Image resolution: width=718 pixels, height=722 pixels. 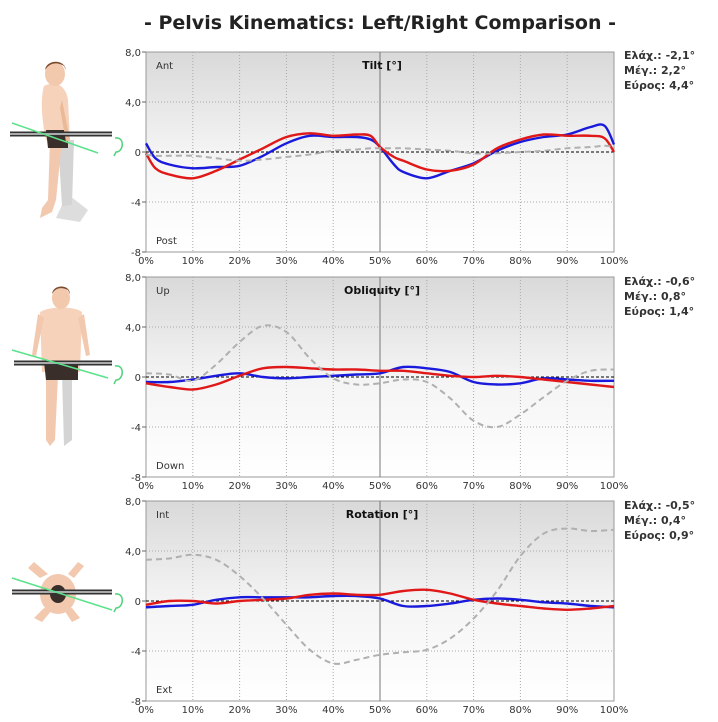 What do you see at coordinates (427, 261) in the screenshot?
I see `tilt-x-tick-label: 60%` at bounding box center [427, 261].